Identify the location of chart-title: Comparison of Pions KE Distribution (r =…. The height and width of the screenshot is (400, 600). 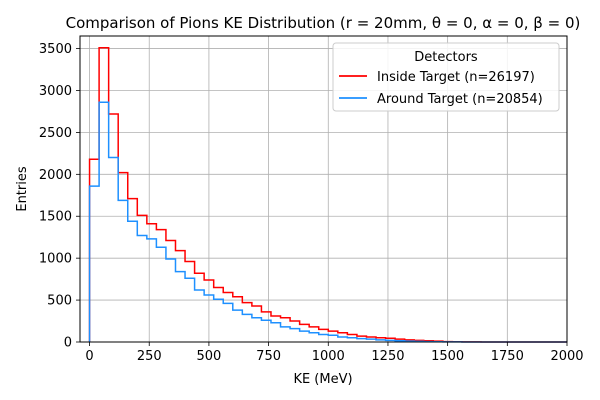
(323, 23).